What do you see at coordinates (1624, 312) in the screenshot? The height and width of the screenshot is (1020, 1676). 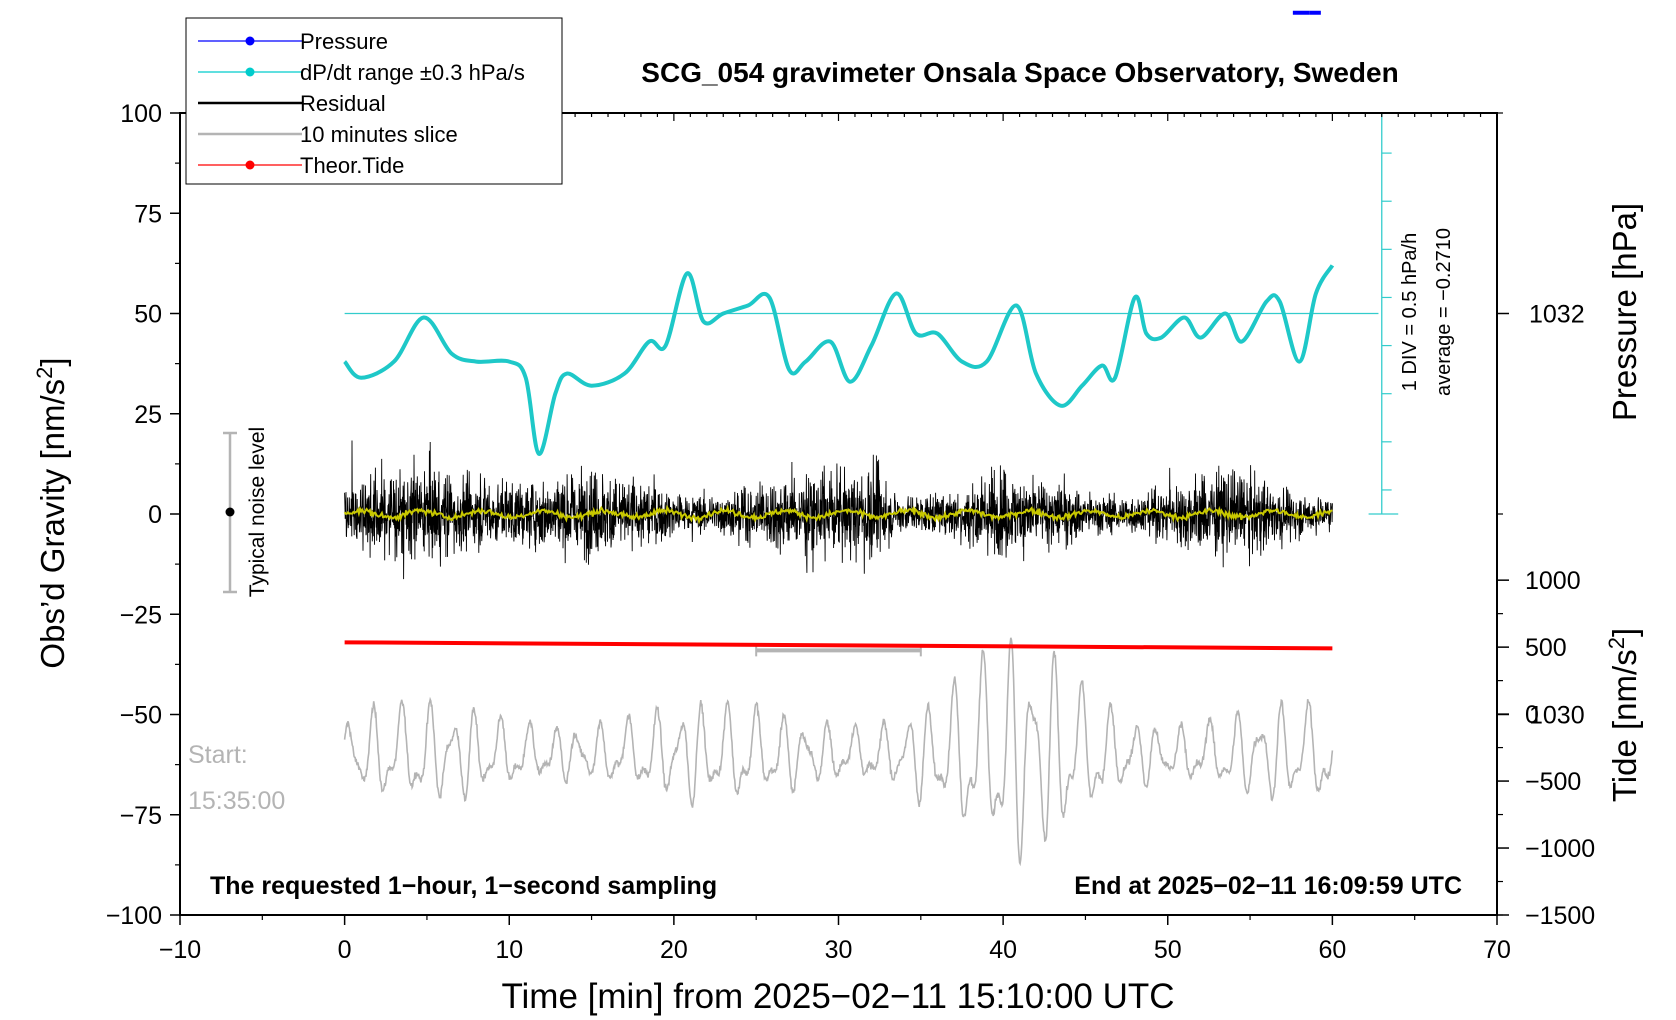 I see `y-axis-label-pressure: Pressure [hPa]` at bounding box center [1624, 312].